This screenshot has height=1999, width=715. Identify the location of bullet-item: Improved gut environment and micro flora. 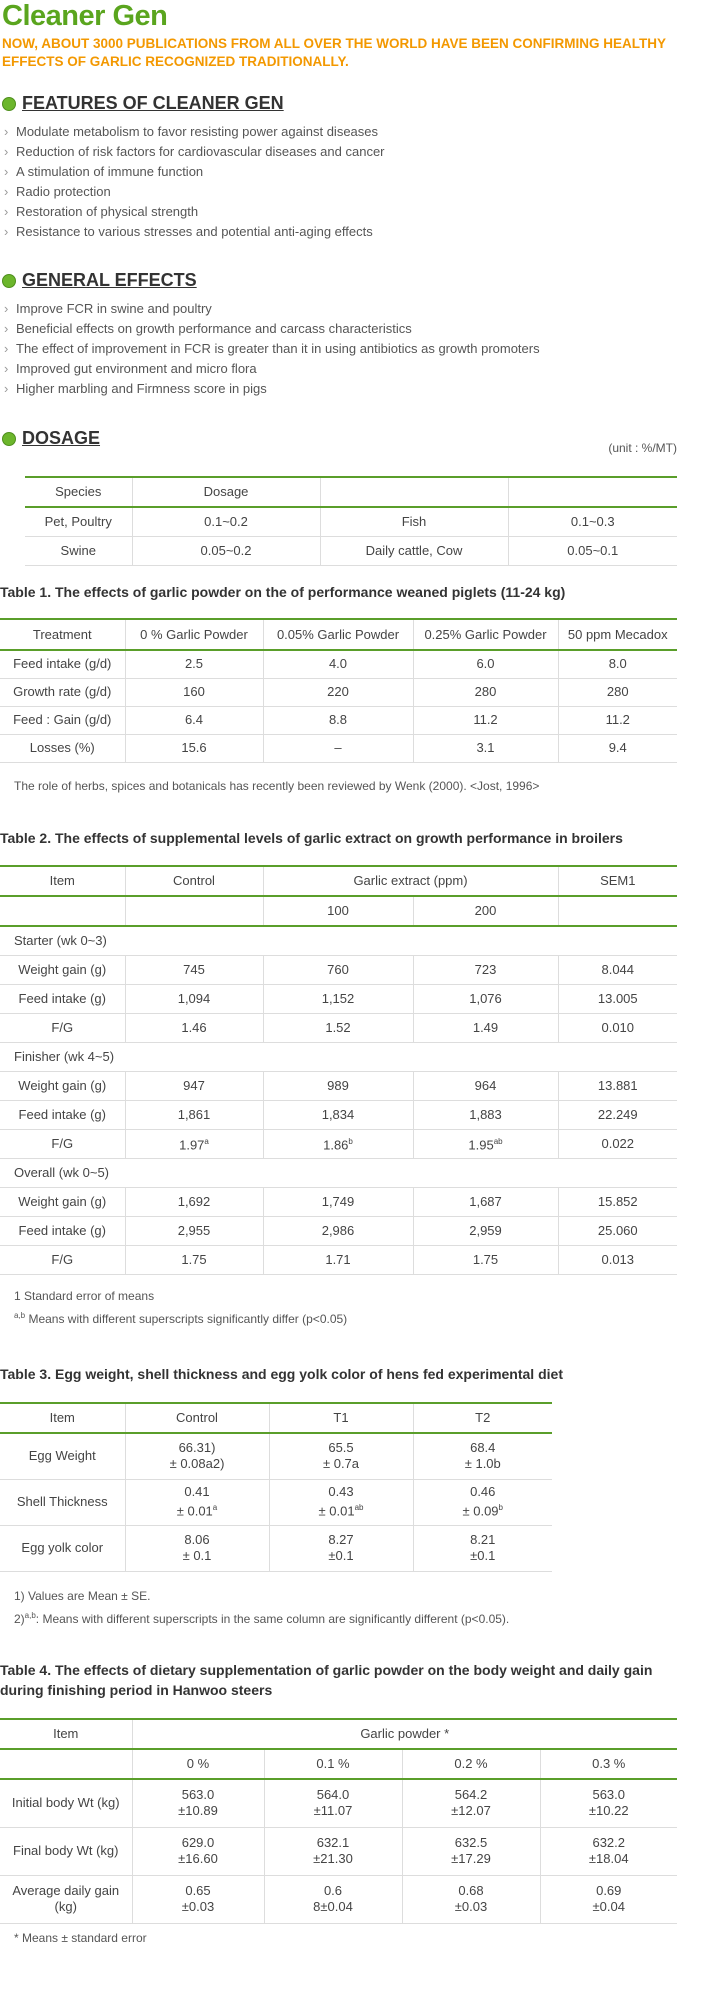
(357, 369).